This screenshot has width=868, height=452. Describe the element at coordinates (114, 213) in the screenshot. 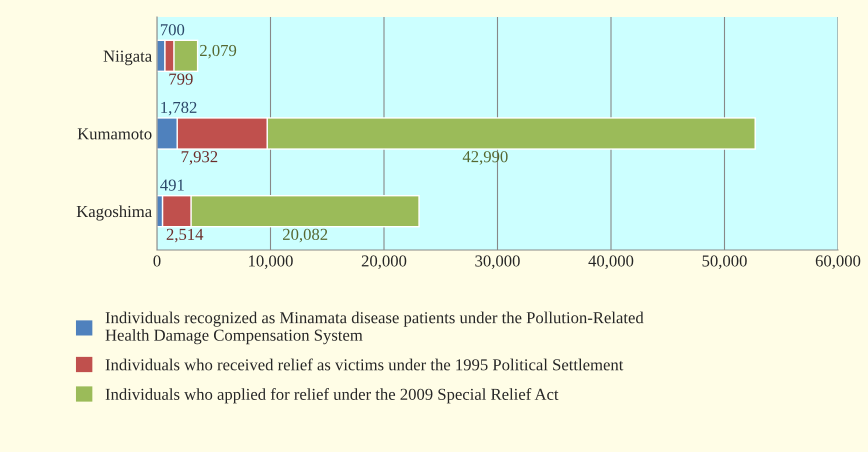

I see `y-tick-label: Kagoshima` at that location.